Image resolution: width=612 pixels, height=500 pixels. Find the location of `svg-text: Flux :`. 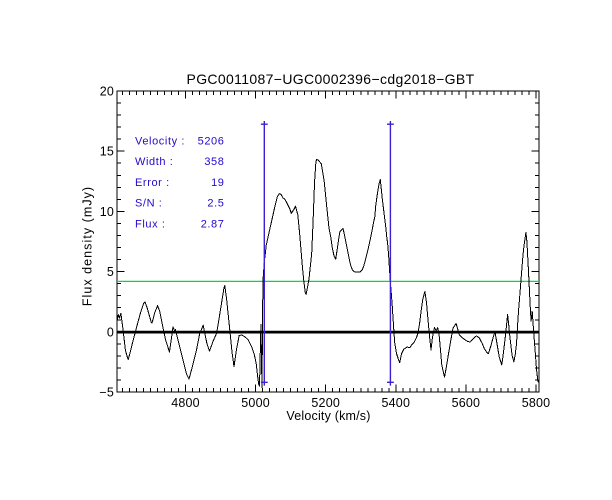

svg-text: Flux : is located at coordinates (150, 224).